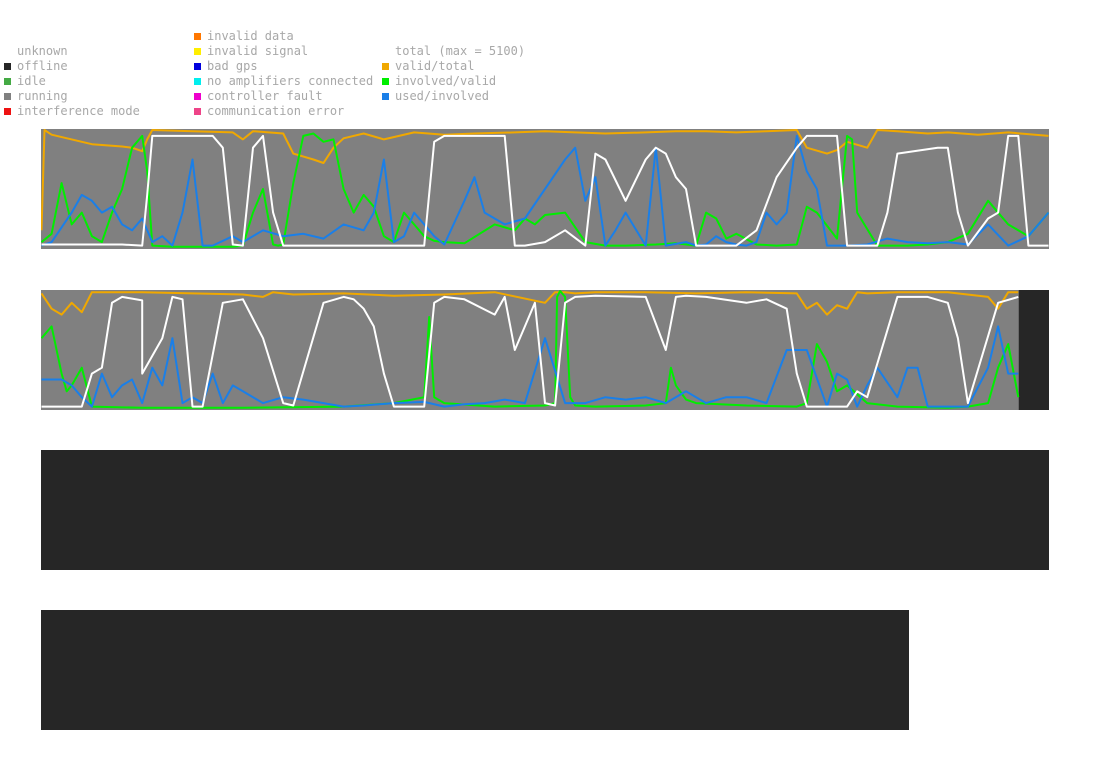  Describe the element at coordinates (42, 51) in the screenshot. I see `legend-label: unknown` at that location.